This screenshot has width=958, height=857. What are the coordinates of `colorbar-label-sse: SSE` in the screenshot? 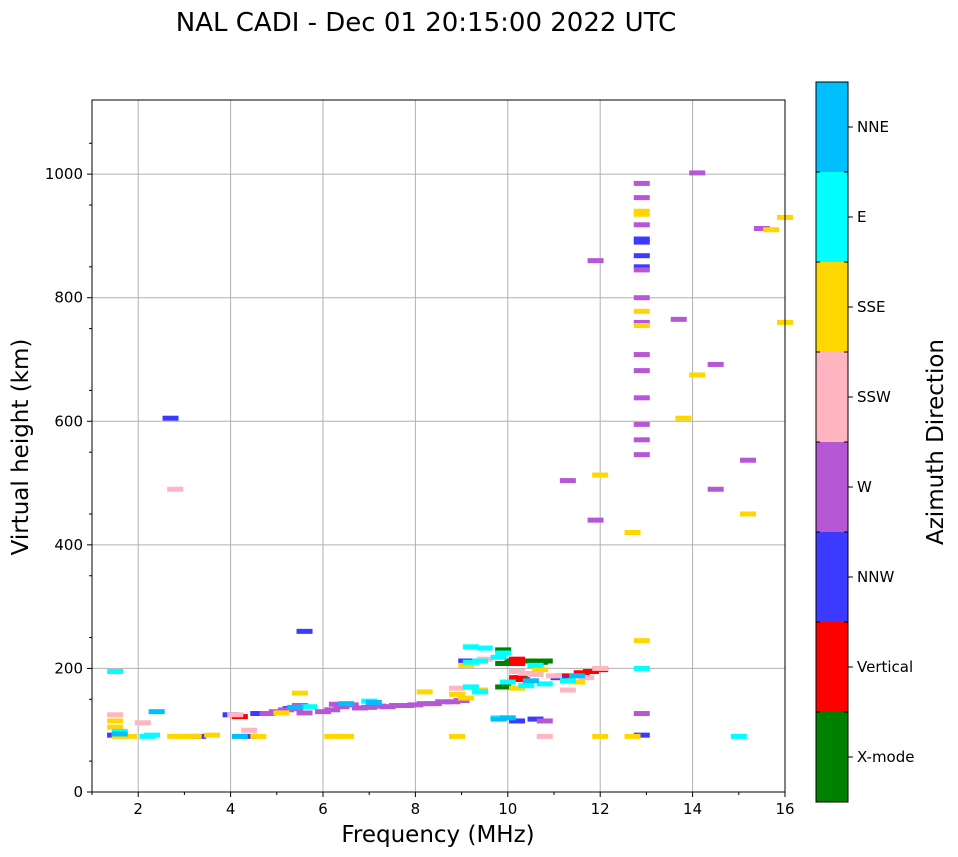 It's located at (871, 307).